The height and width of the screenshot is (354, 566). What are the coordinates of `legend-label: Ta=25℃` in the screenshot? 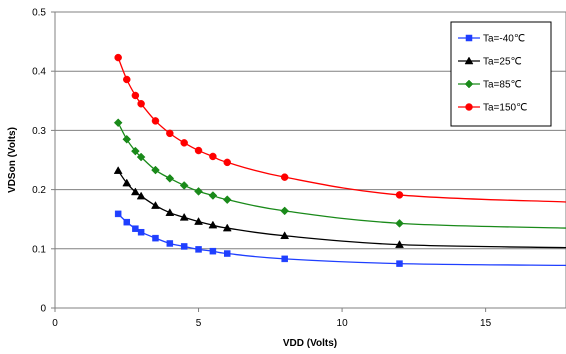 It's located at (502, 62).